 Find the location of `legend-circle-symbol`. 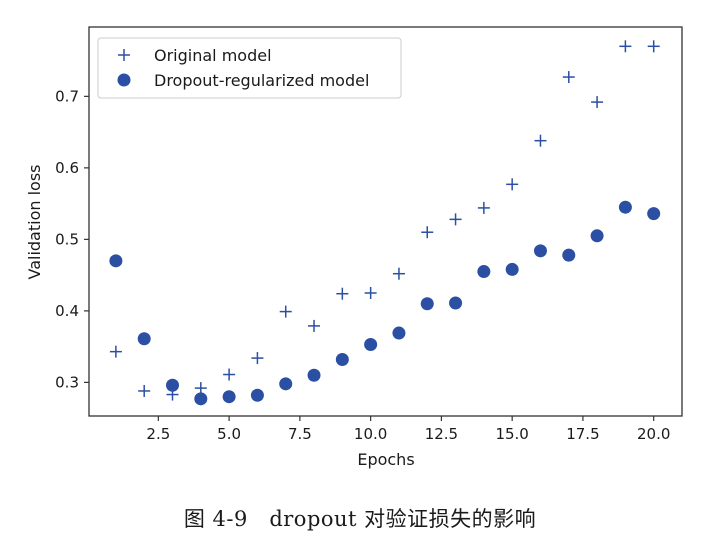

legend-circle-symbol is located at coordinates (124, 80).